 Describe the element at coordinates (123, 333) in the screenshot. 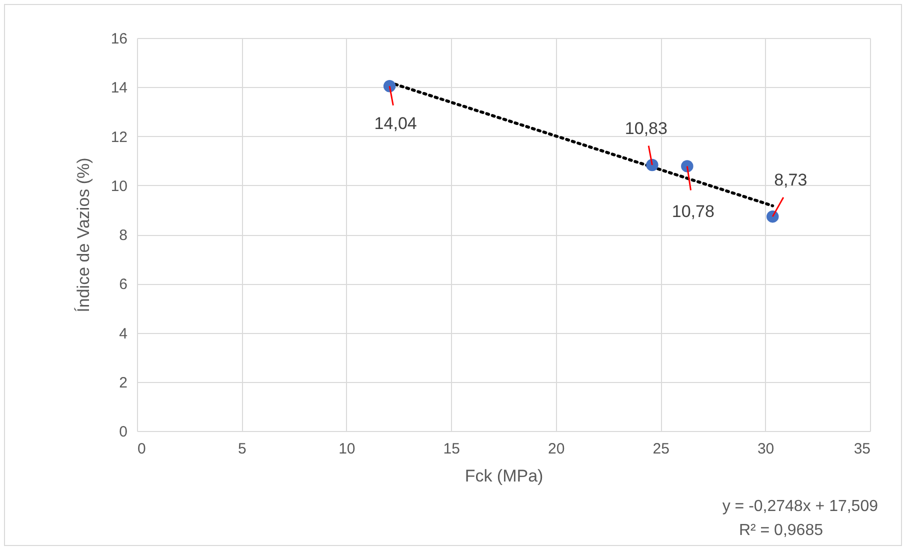

I see `y-tick-label: 4` at that location.